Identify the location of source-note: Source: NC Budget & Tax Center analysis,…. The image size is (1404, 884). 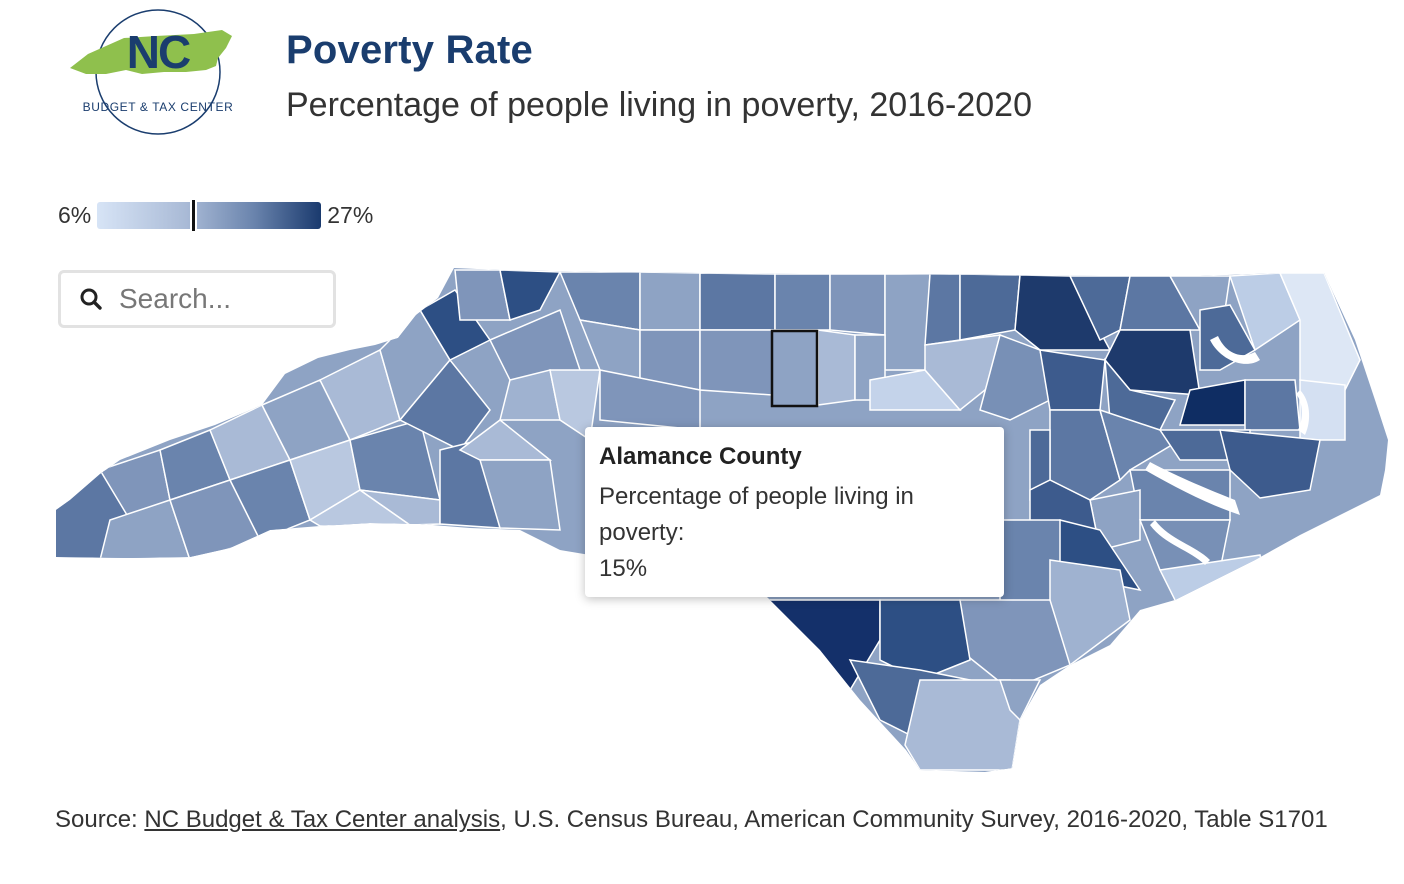
(705, 820).